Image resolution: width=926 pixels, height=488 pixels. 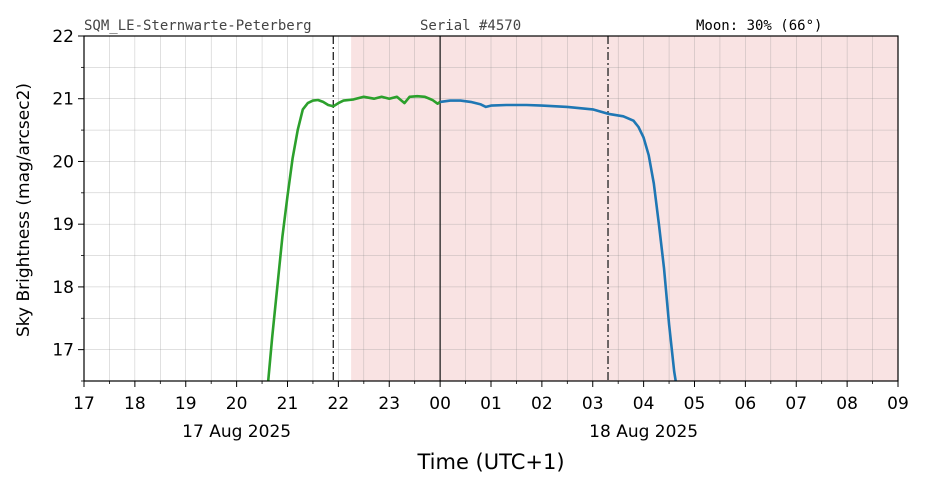 I want to click on y-tick-label: 21, so click(x=63, y=100).